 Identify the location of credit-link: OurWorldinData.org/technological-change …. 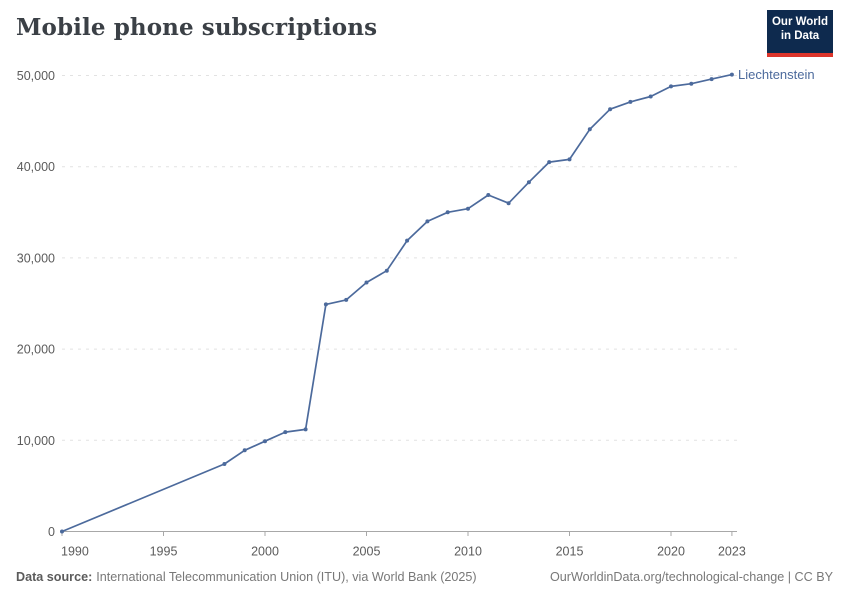
(691, 577).